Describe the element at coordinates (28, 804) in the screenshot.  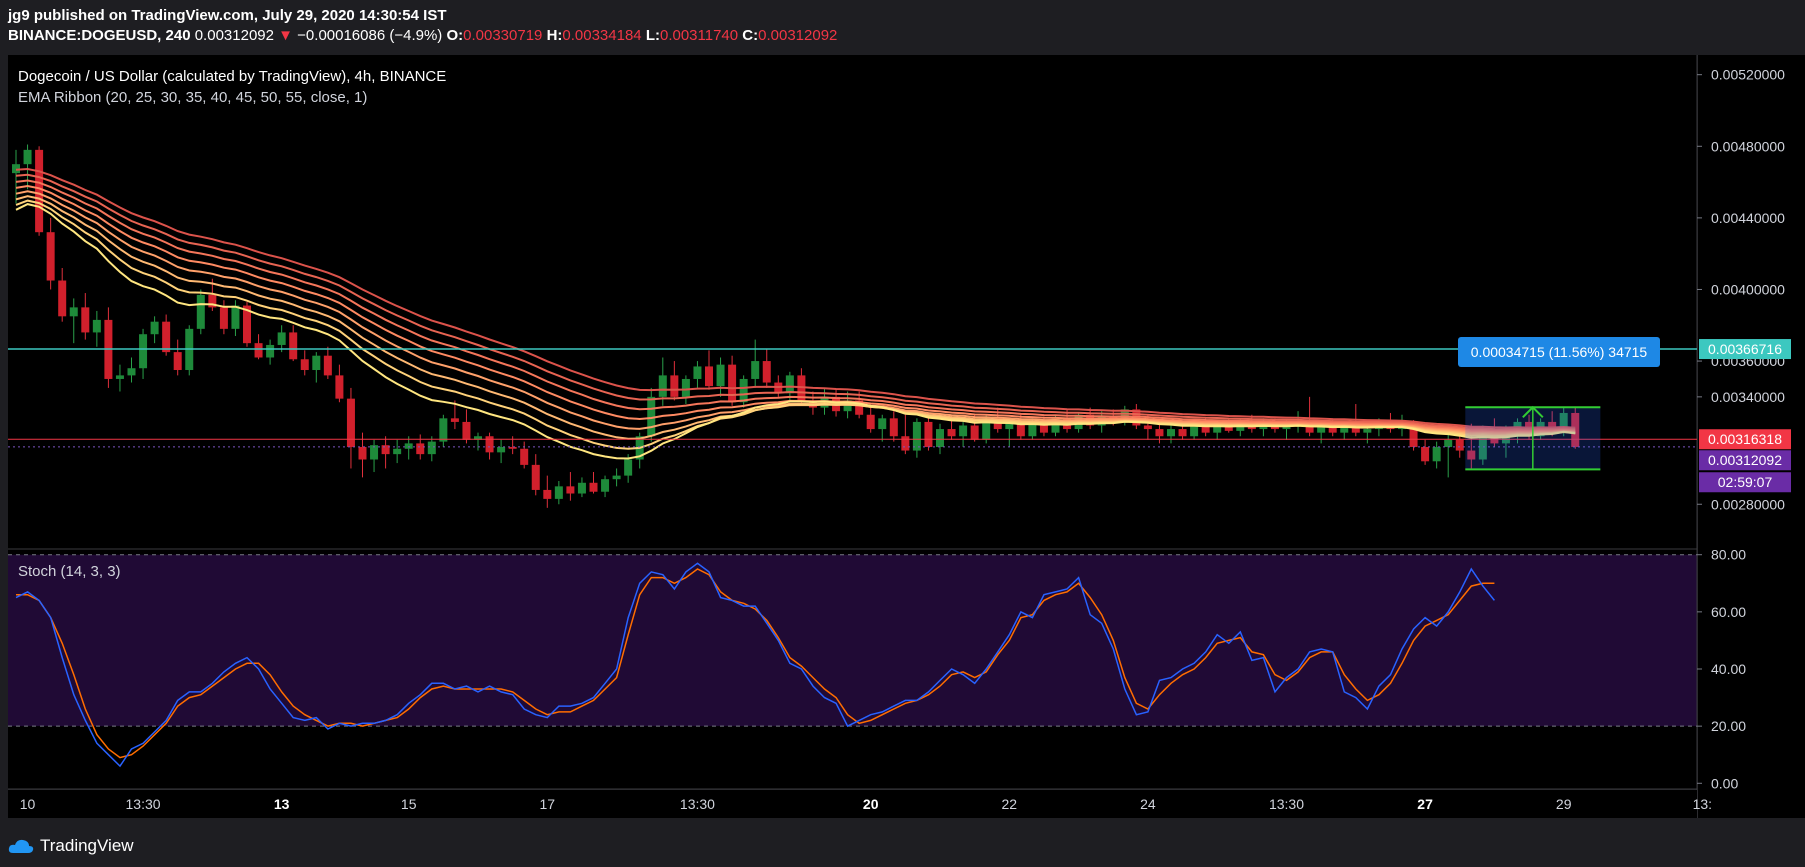
I see `time-tick-label: 10` at that location.